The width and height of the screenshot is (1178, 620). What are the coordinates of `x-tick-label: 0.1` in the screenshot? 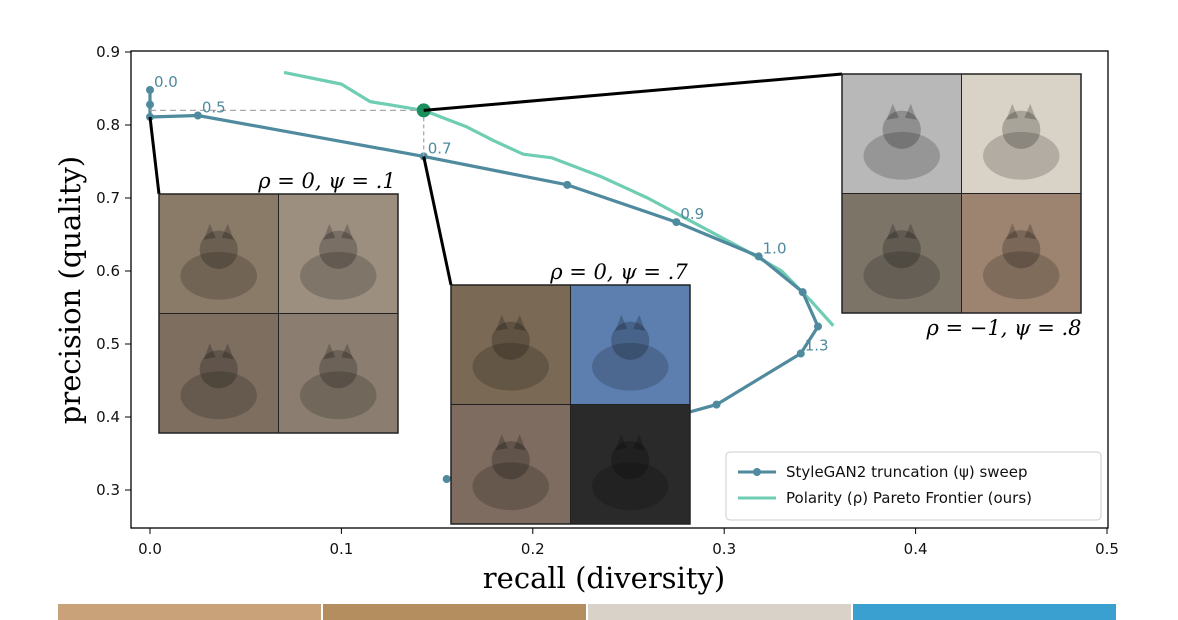 It's located at (341, 549).